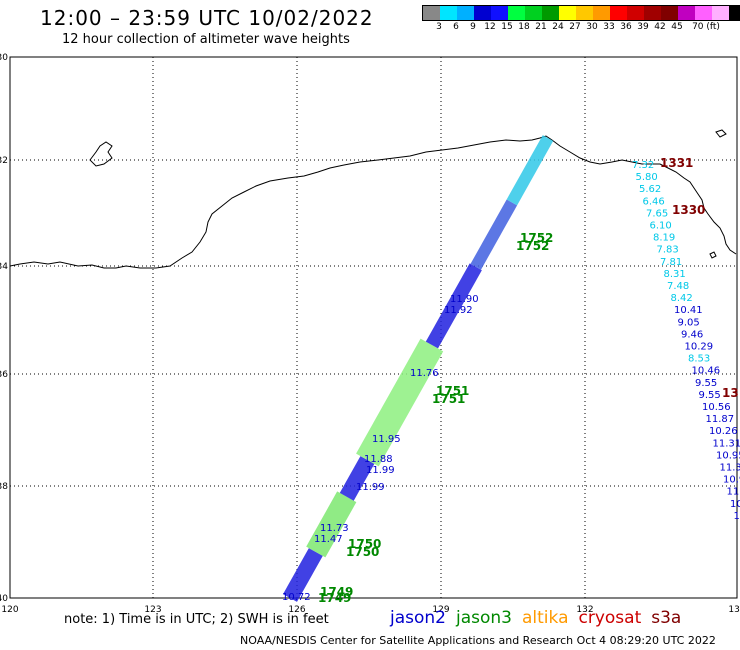 The width and height of the screenshot is (740, 650). I want to click on wave-height-label: 6.46, so click(654, 201).